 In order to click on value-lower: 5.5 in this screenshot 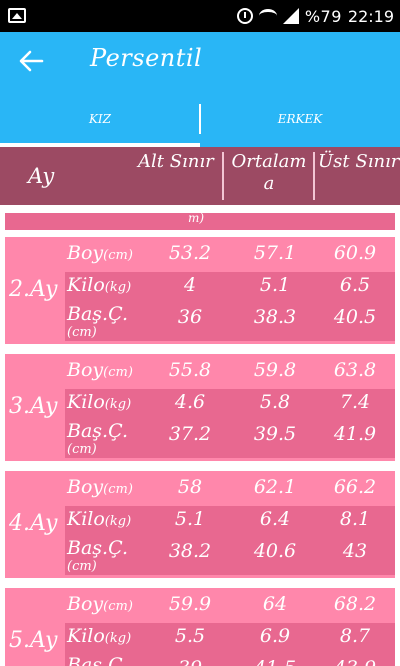, I will do `click(190, 636)`.